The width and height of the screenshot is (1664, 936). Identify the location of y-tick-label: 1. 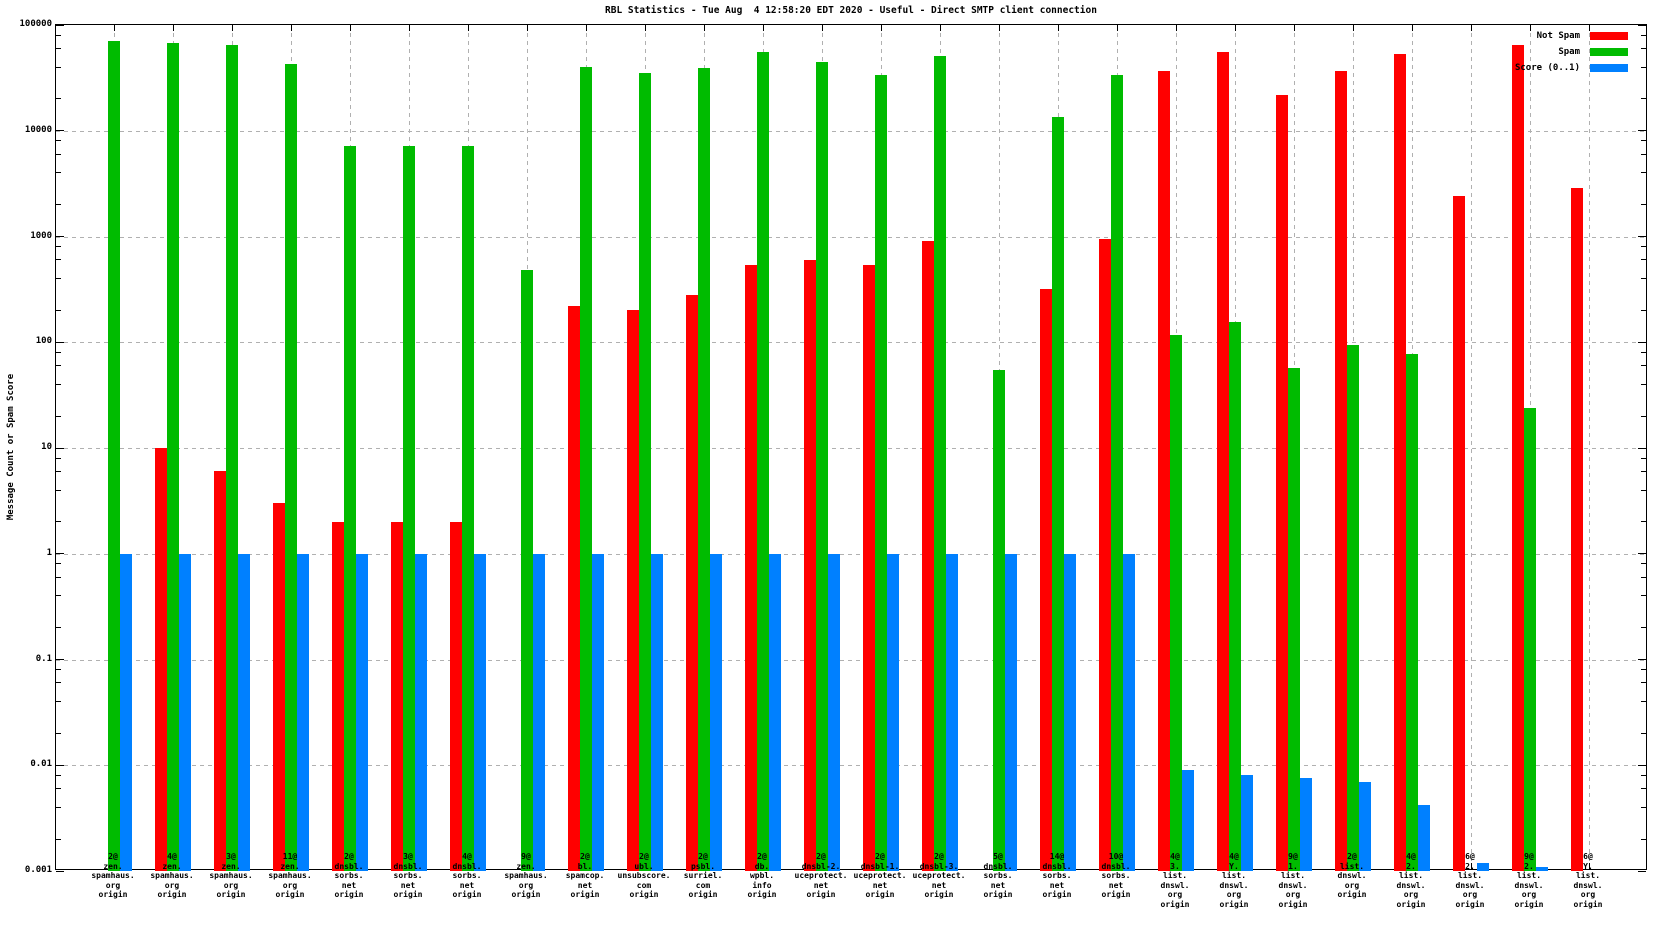
(49, 552).